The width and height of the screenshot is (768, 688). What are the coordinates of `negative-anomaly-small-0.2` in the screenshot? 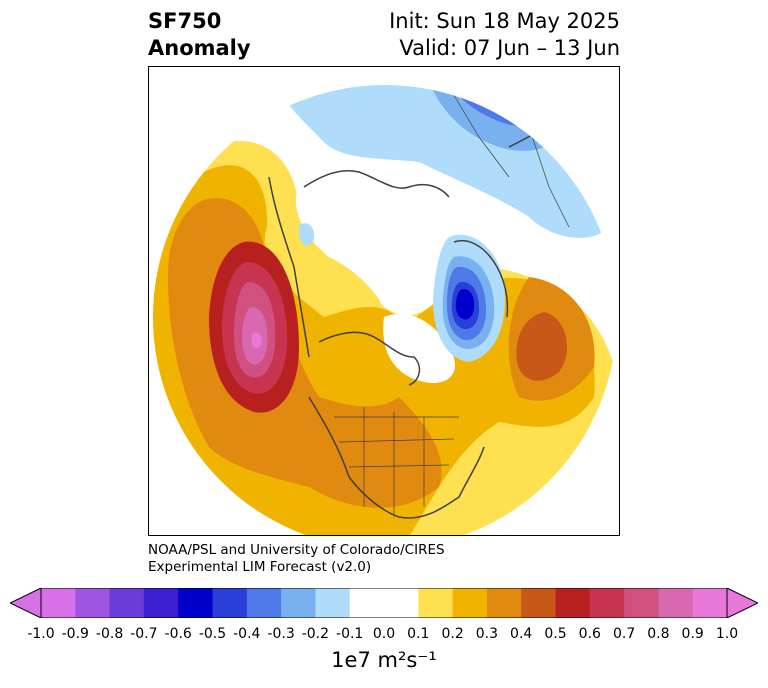 It's located at (306, 234).